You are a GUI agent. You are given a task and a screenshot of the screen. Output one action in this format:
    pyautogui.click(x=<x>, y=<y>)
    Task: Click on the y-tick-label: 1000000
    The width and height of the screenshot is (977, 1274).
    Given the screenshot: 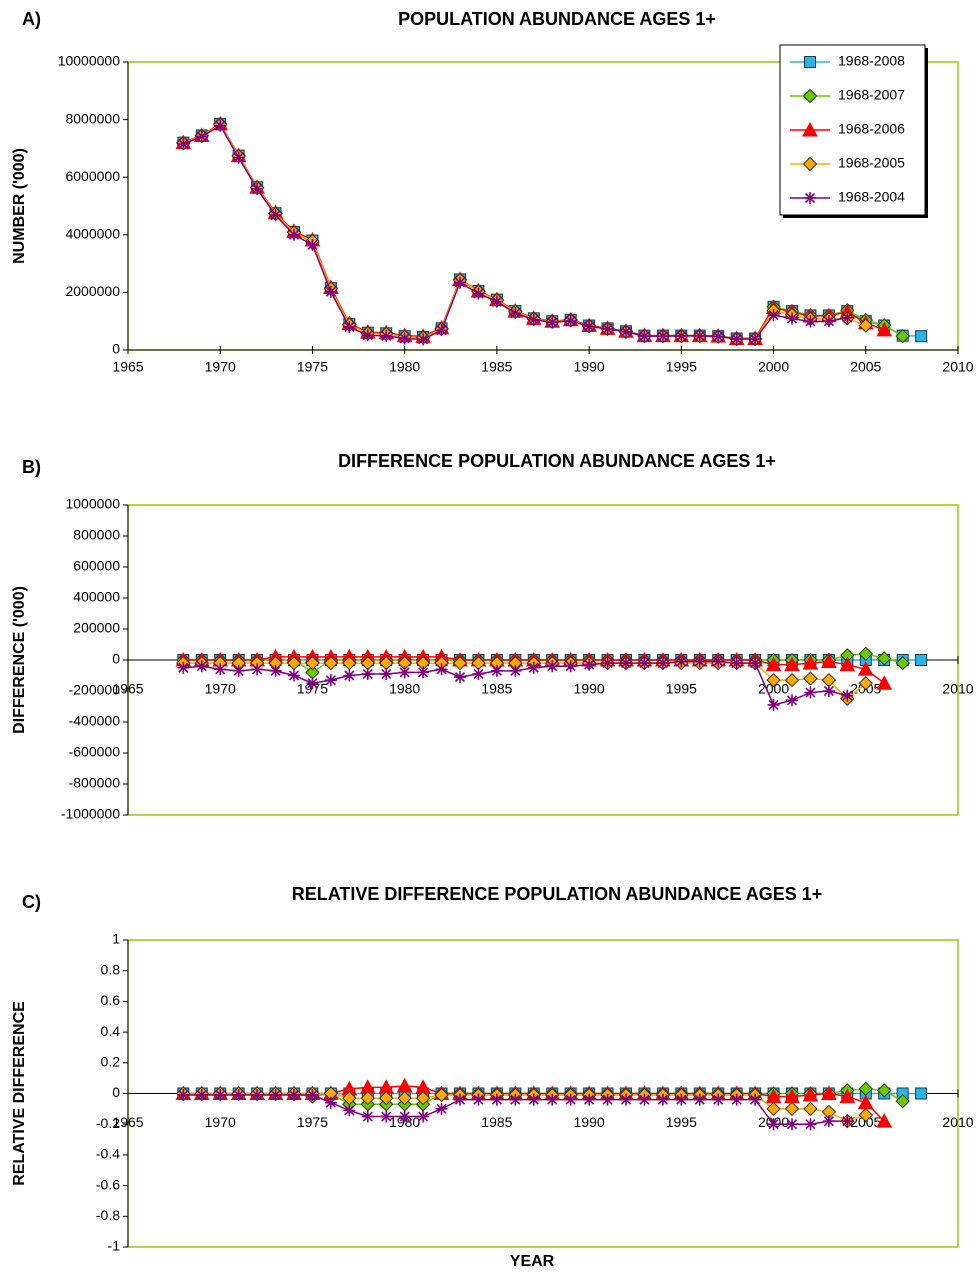 What is the action you would take?
    pyautogui.click(x=92, y=504)
    